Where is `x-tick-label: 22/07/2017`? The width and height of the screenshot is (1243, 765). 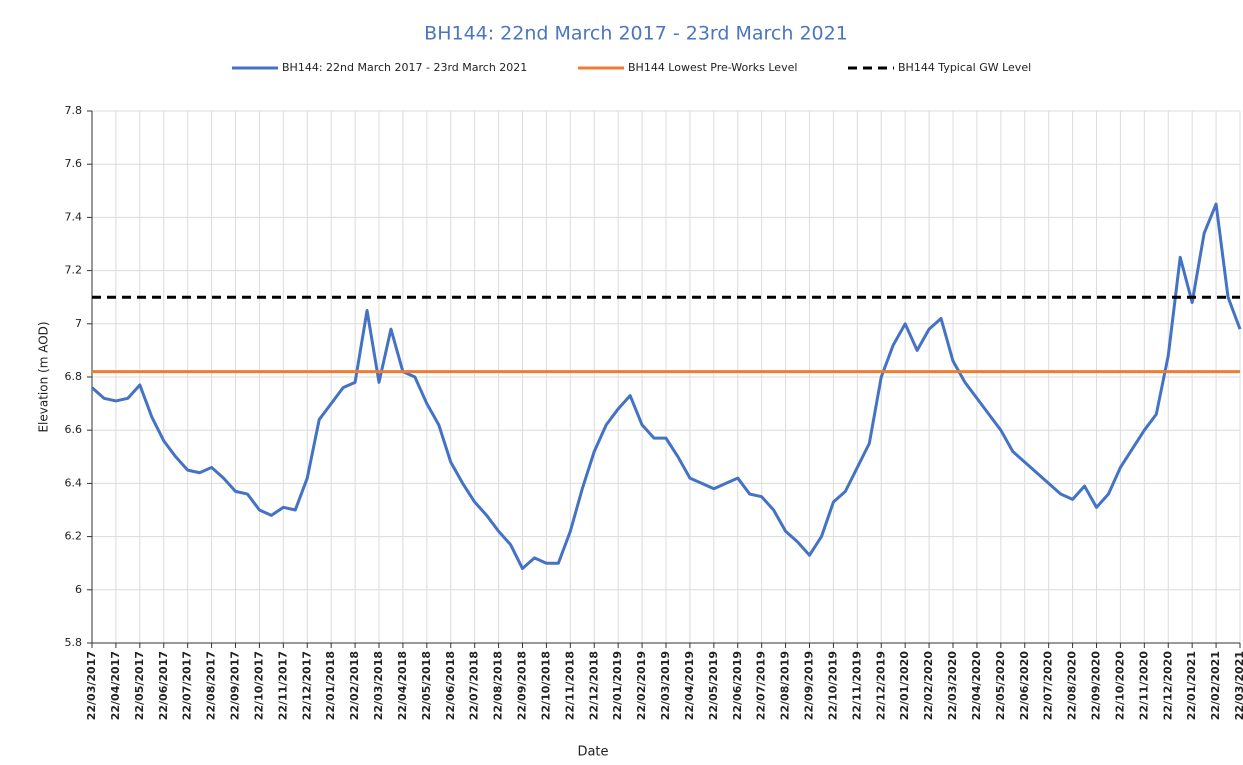 x-tick-label: 22/07/2017 is located at coordinates (187, 685).